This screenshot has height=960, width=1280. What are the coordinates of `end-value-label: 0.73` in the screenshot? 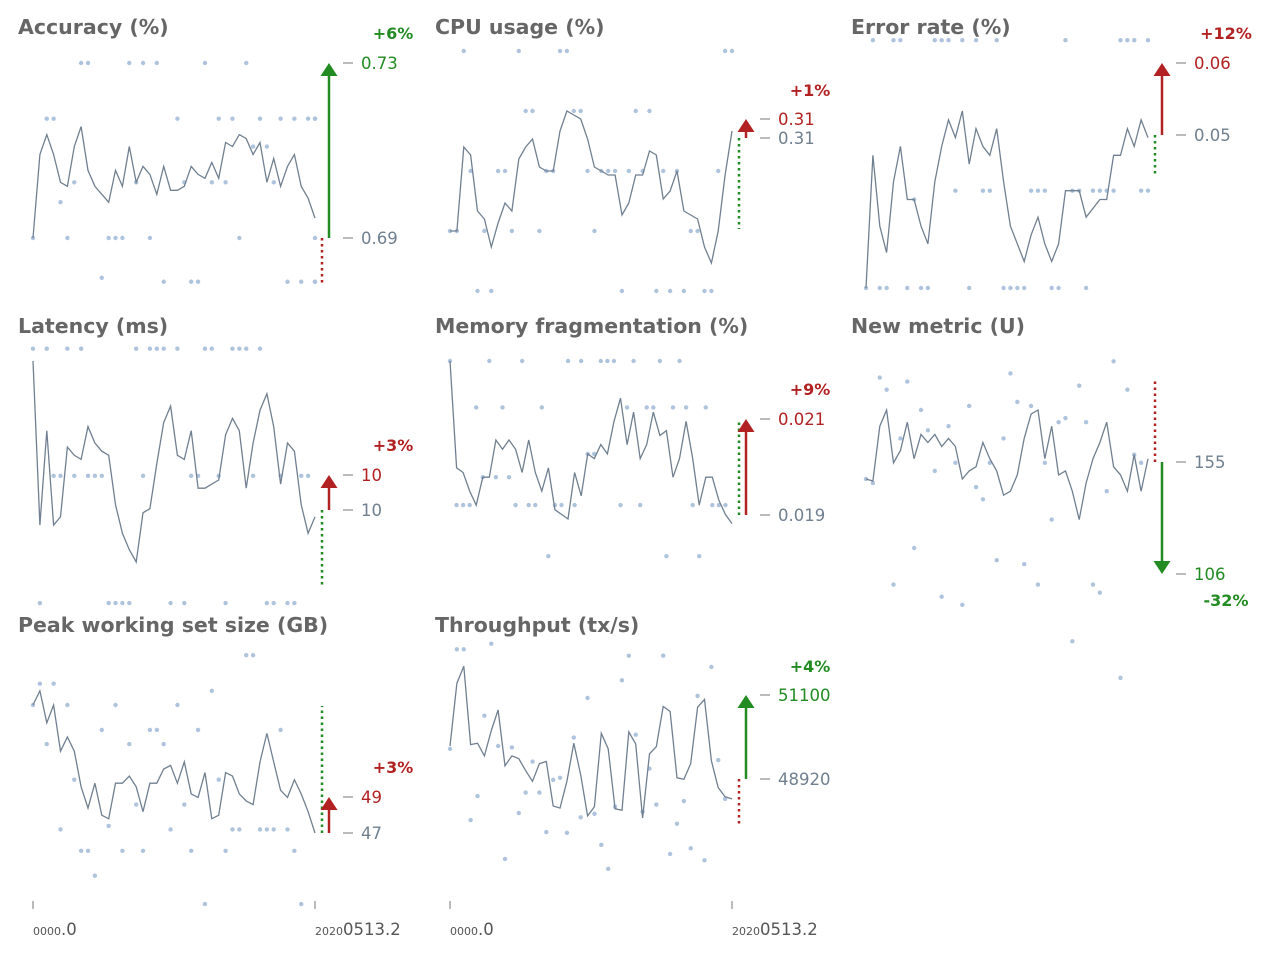 It's located at (379, 63).